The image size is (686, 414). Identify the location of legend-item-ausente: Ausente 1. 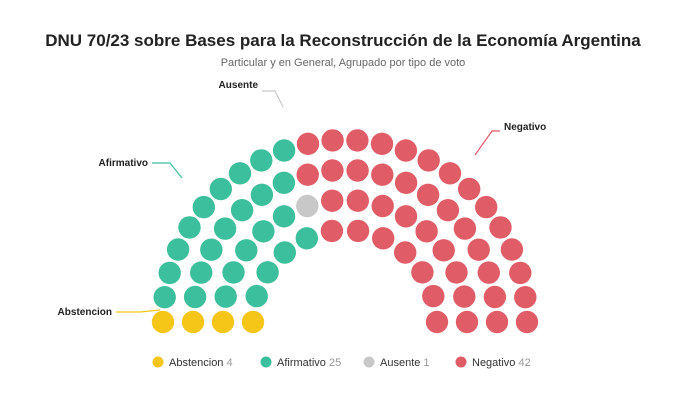
(396, 363).